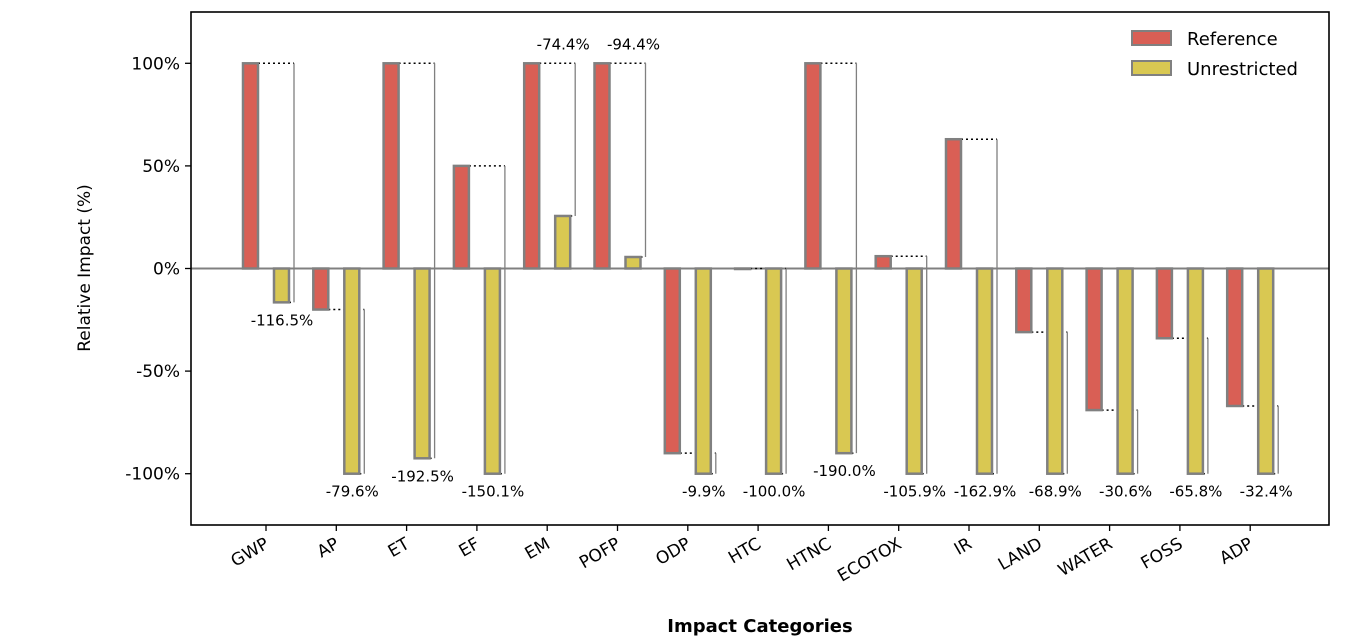 This screenshot has height=640, width=1350. Describe the element at coordinates (744, 551) in the screenshot. I see `x-tick-label: HTC` at that location.